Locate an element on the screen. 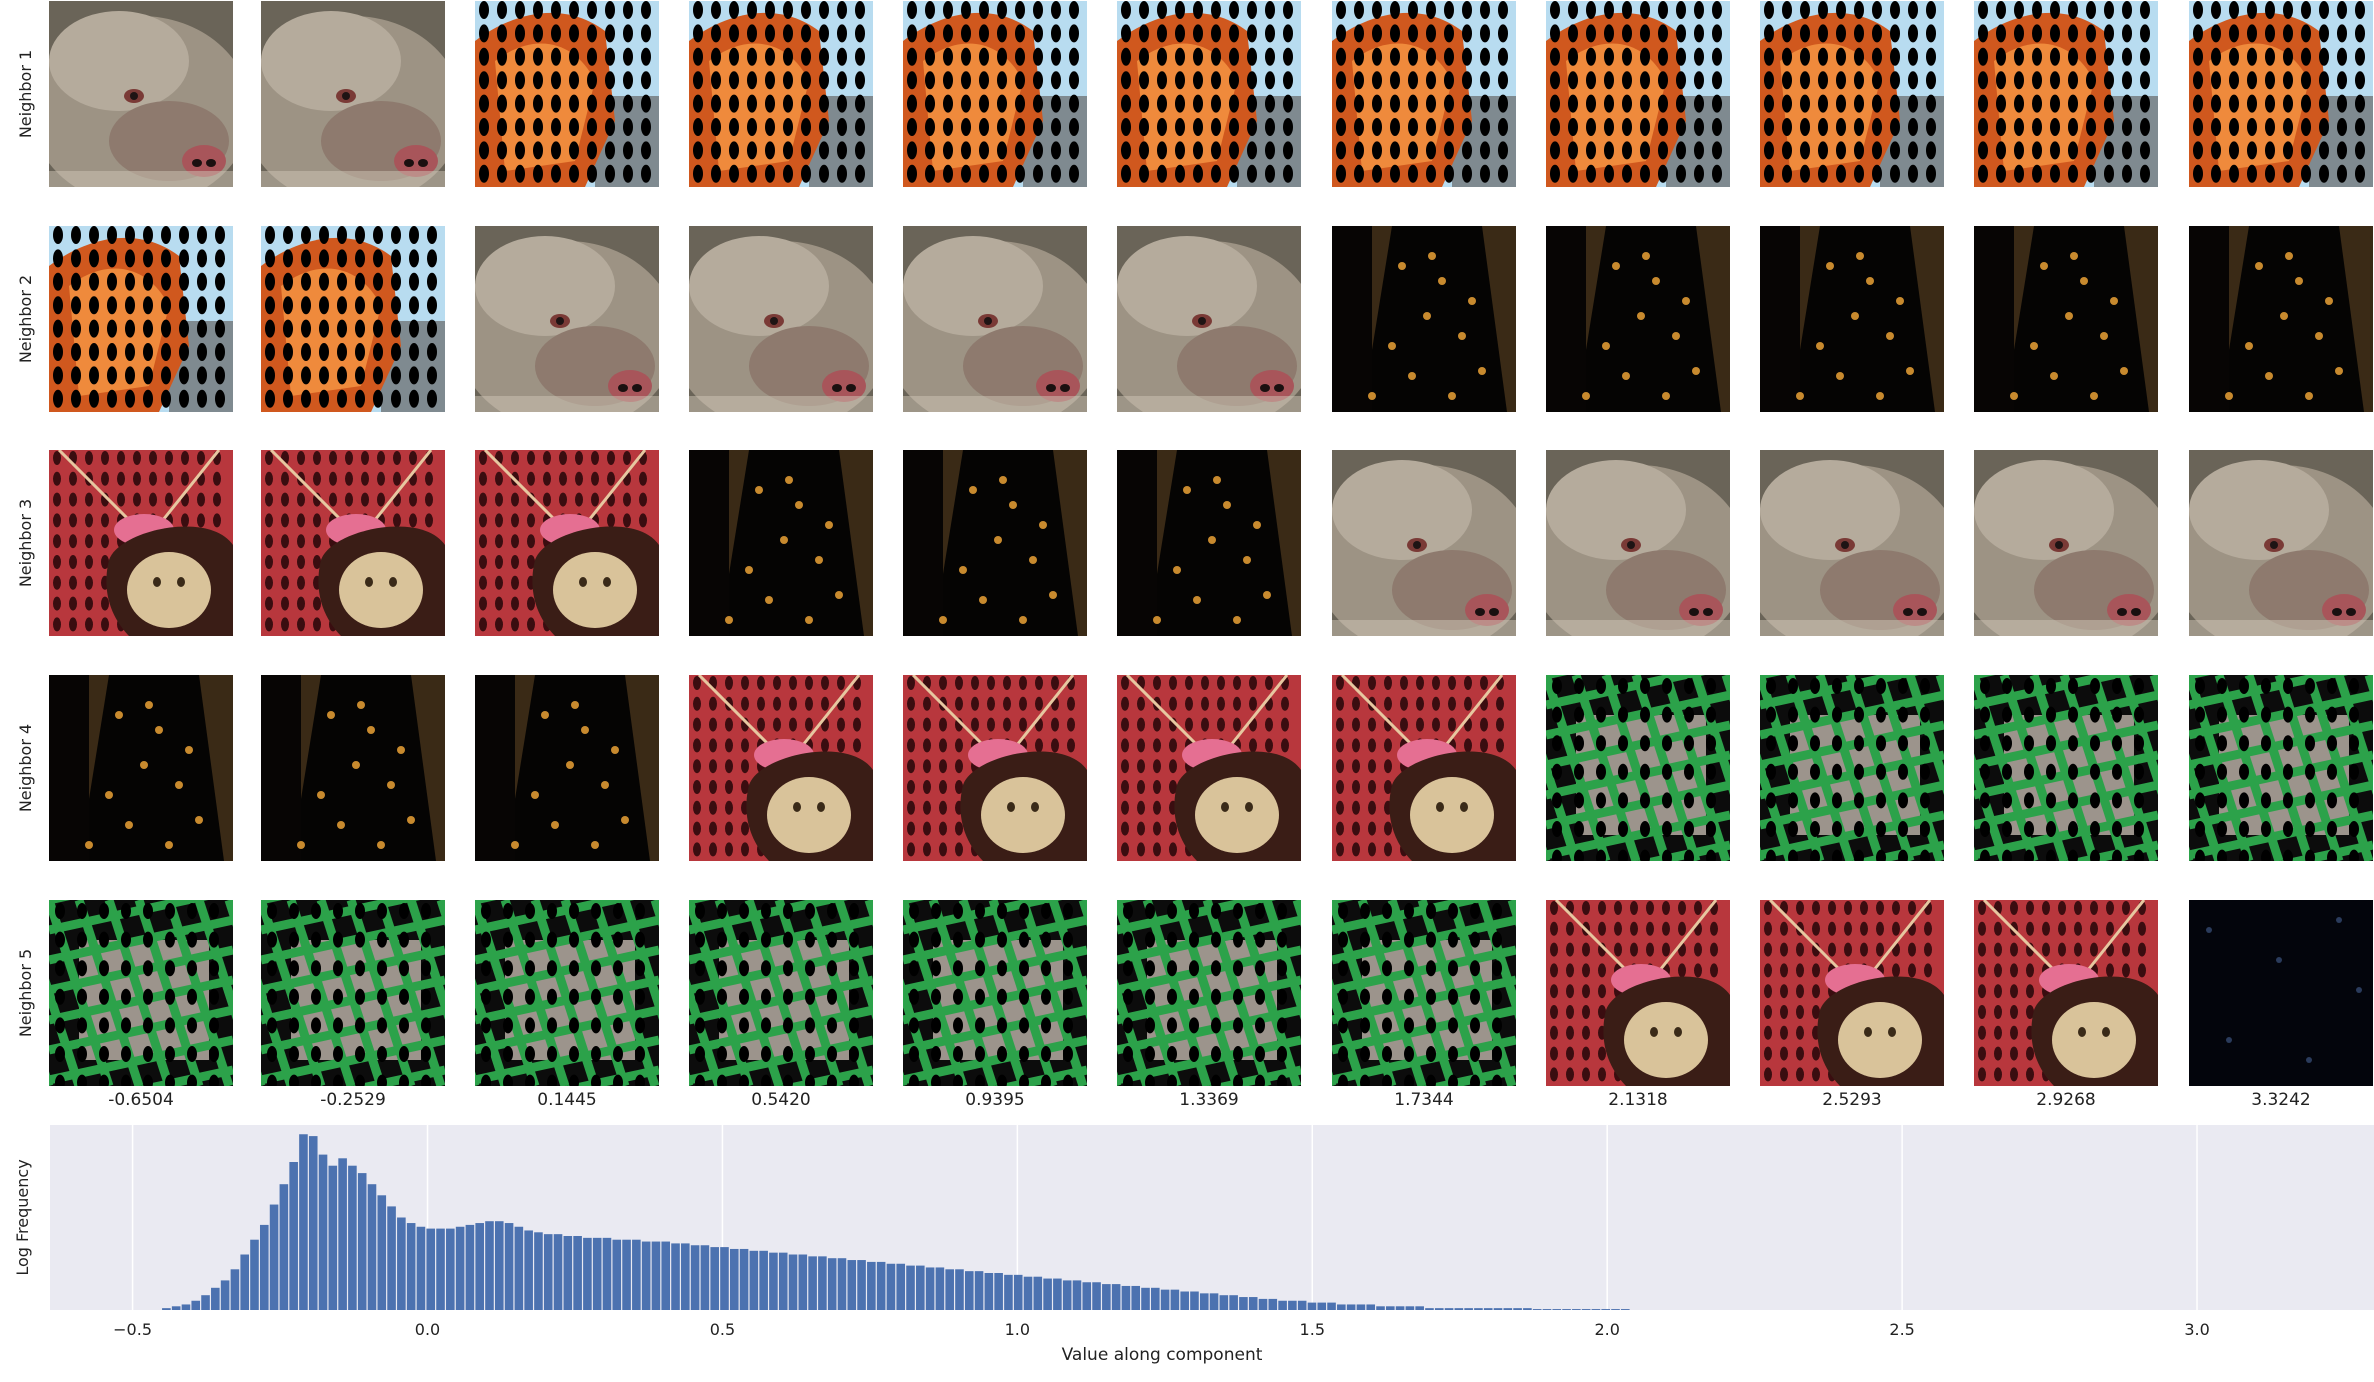 The height and width of the screenshot is (1382, 2374). y-axis-label: Log Frequency is located at coordinates (22, 1217).